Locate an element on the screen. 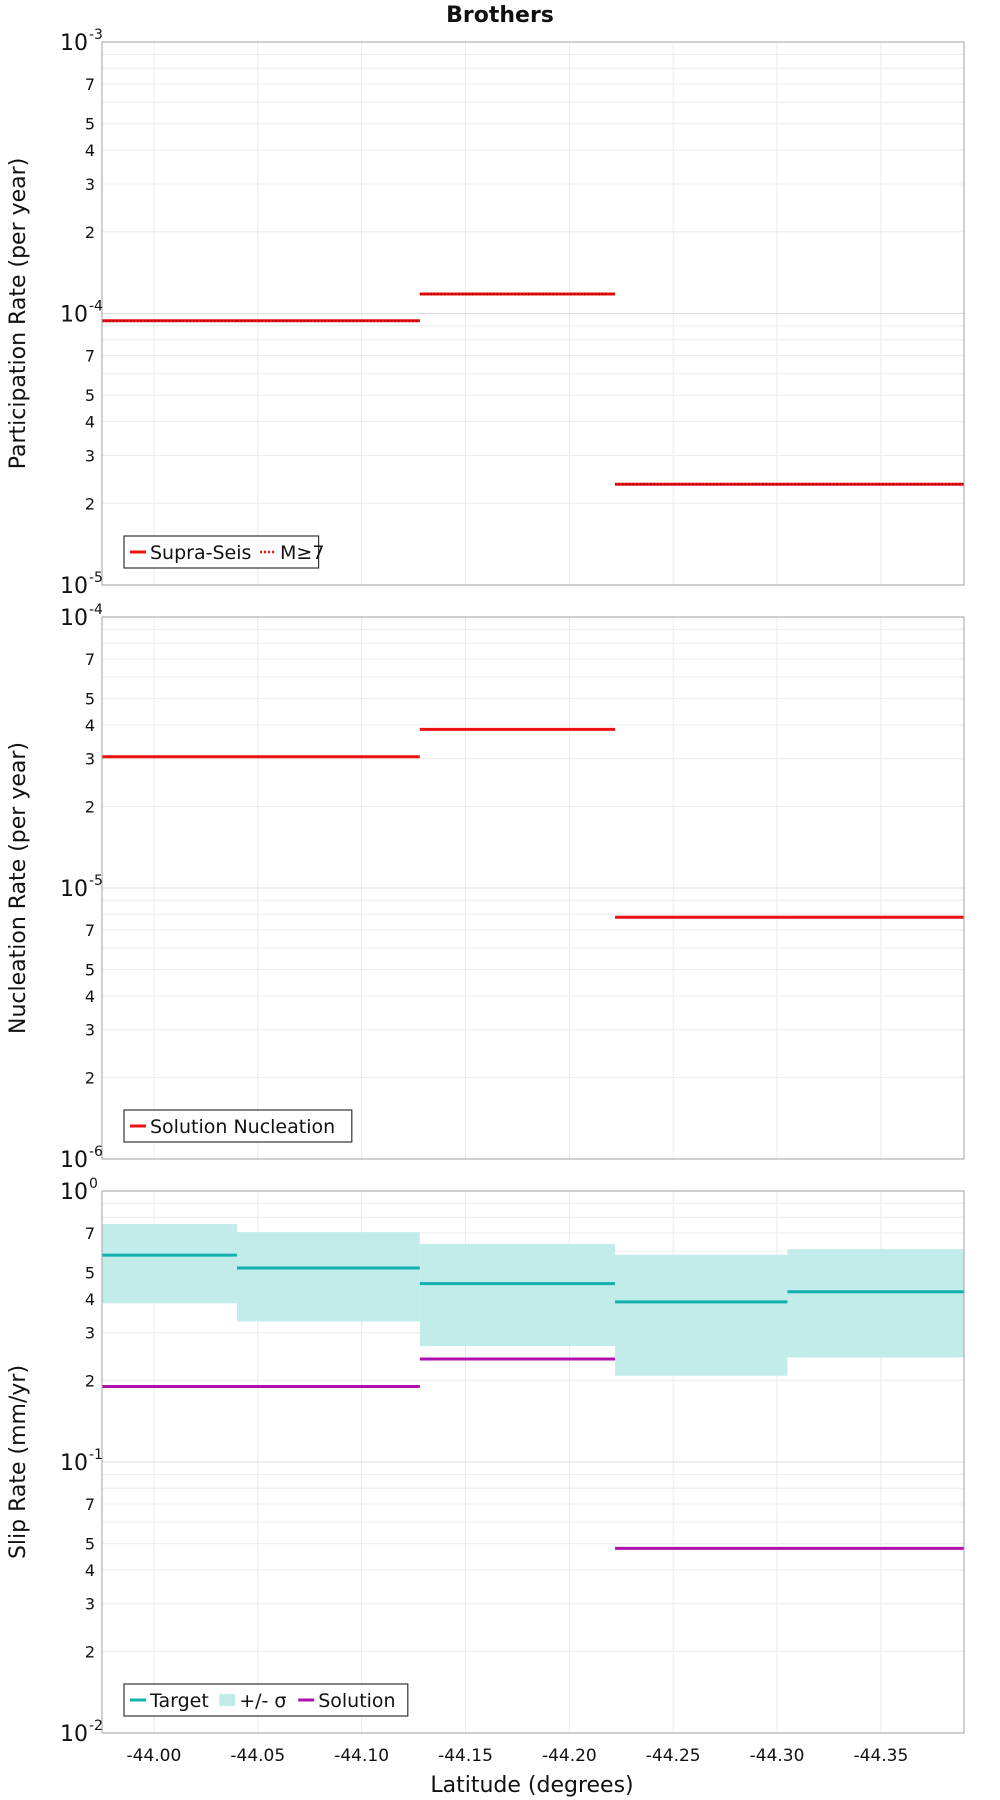 Image resolution: width=1000 pixels, height=1800 pixels. x-tick-label: -44.25 is located at coordinates (673, 1756).